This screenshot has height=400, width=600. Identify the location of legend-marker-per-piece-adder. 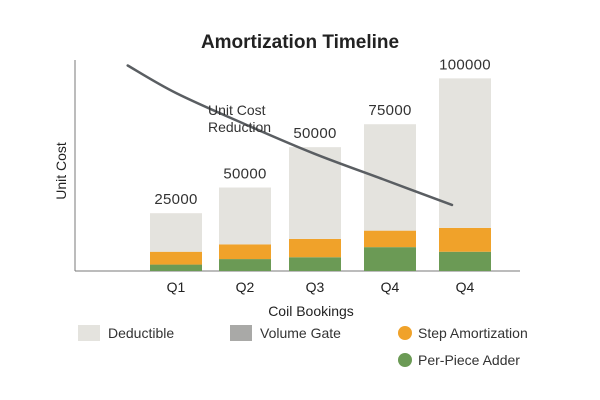
(405, 360).